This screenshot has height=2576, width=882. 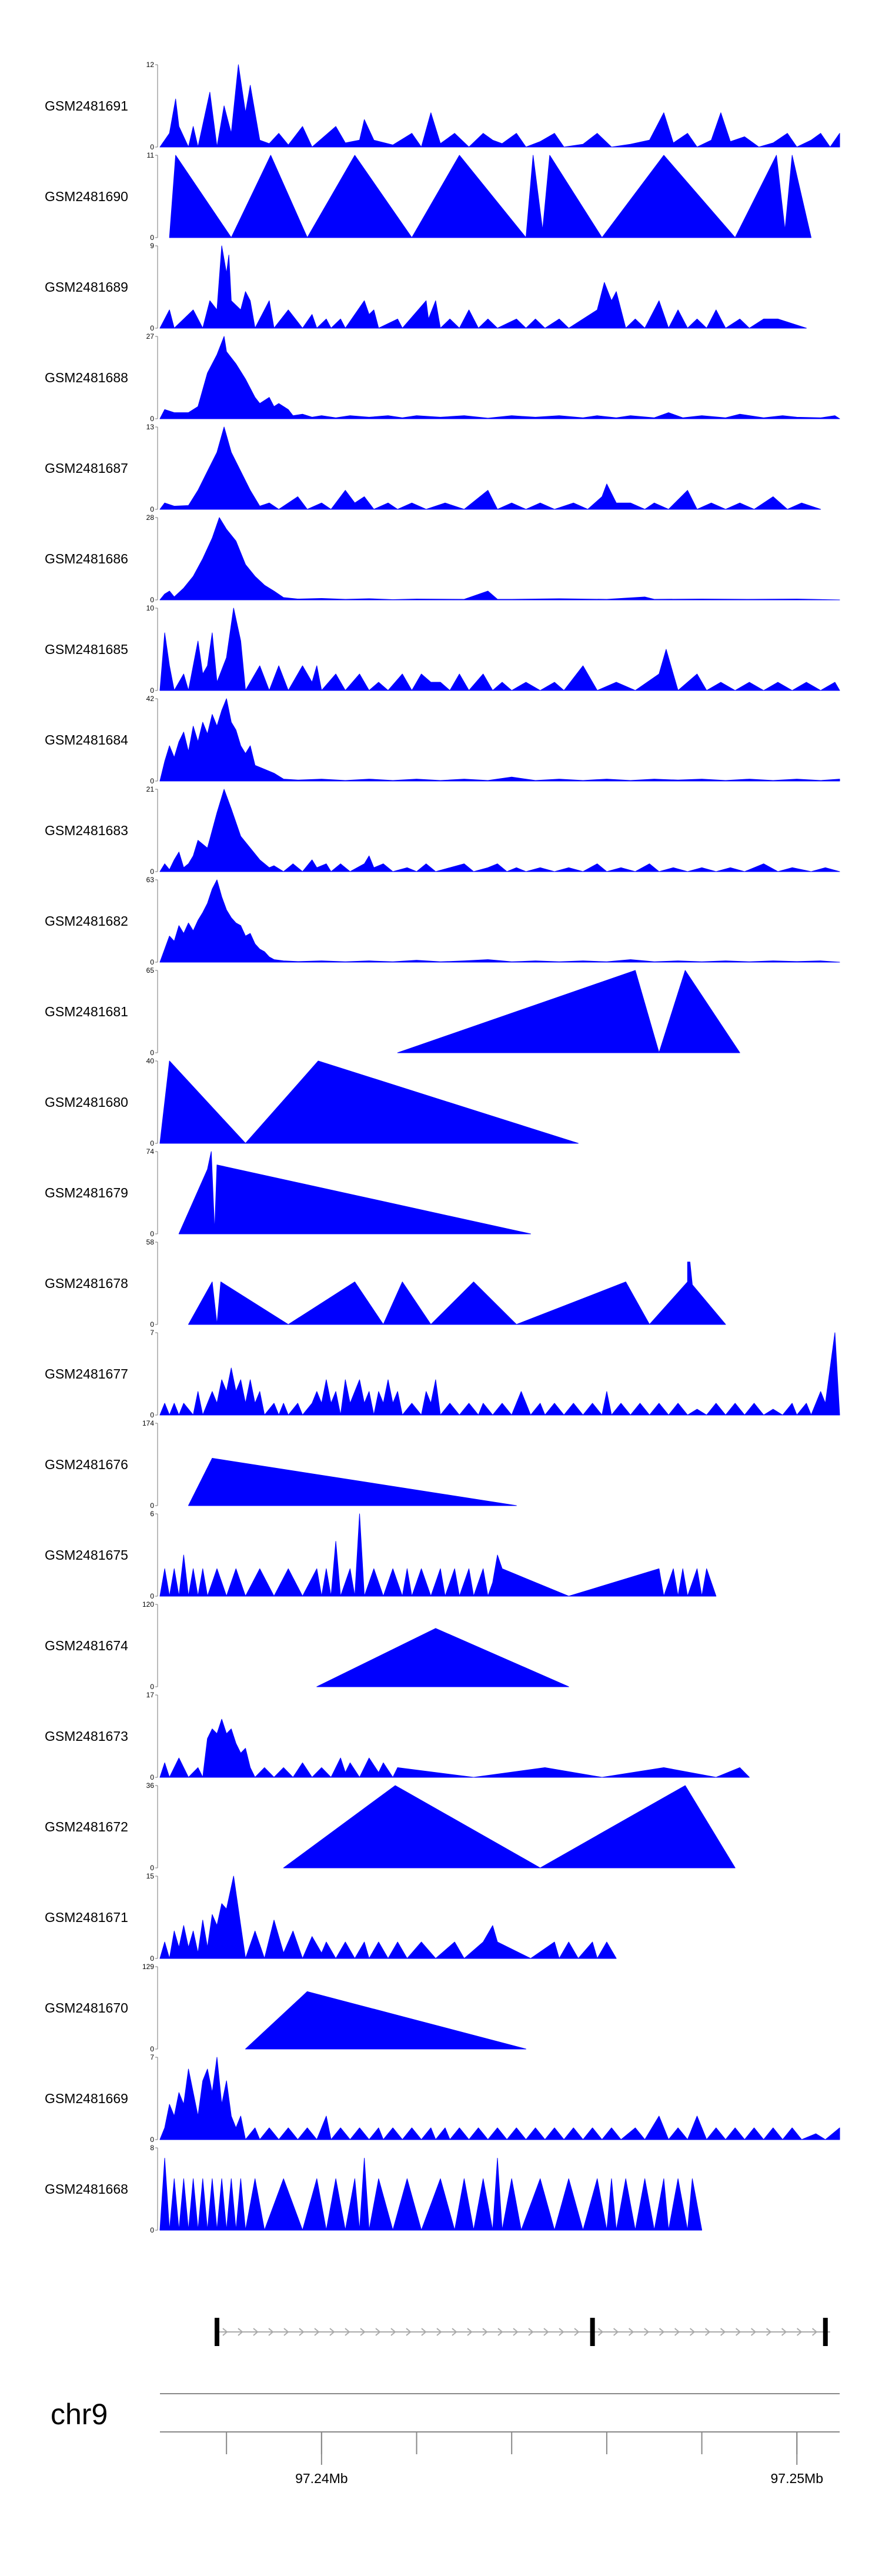 I want to click on track-label: GSM2481671, so click(x=86, y=1917).